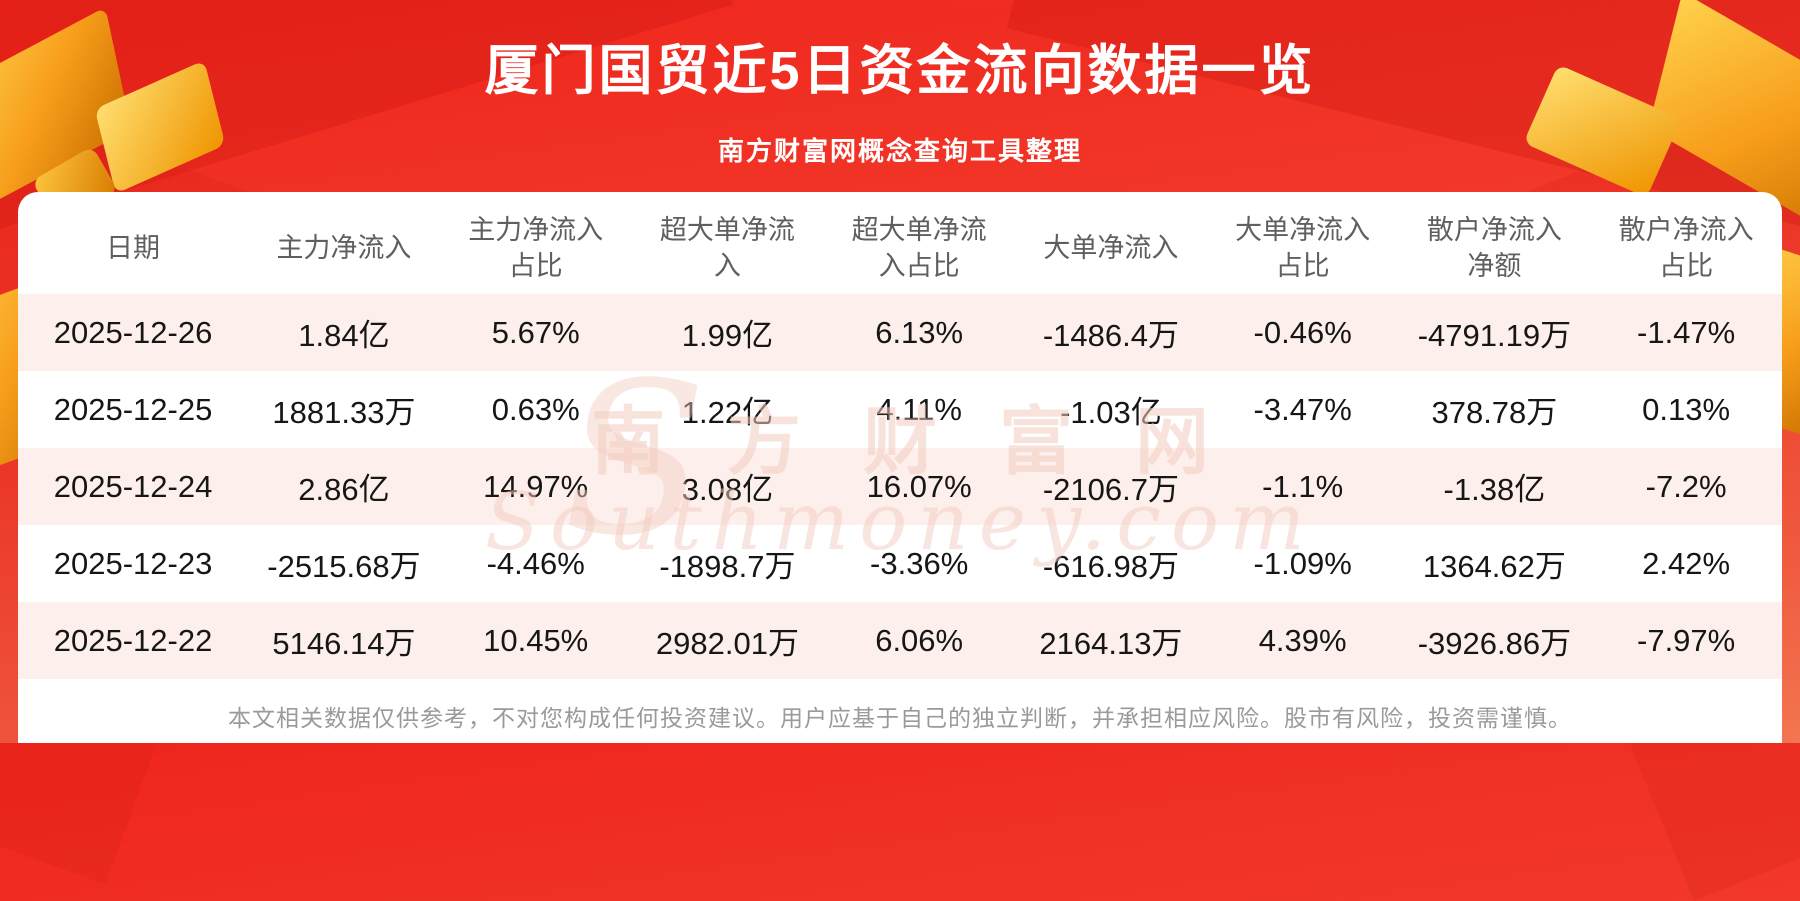 The image size is (1800, 901). Describe the element at coordinates (1494, 247) in the screenshot. I see `column-header: 散户净流入净额` at that location.